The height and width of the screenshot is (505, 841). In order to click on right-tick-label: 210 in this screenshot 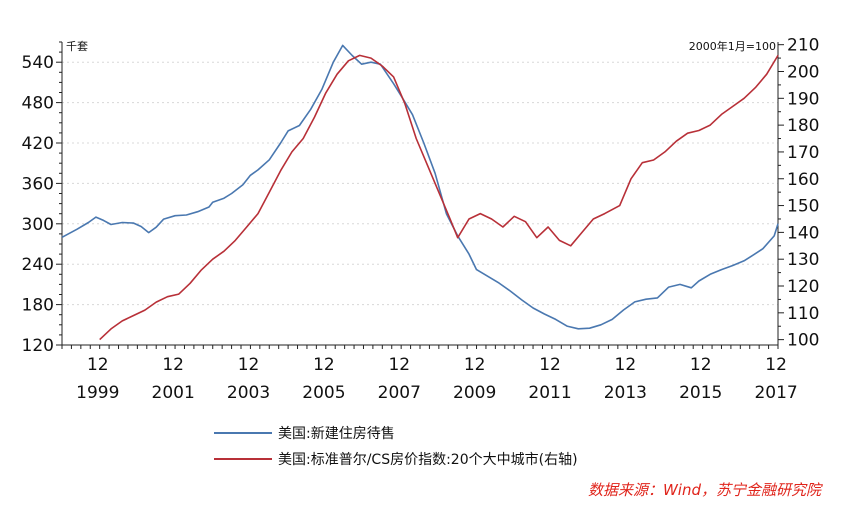, I will do `click(803, 46)`.